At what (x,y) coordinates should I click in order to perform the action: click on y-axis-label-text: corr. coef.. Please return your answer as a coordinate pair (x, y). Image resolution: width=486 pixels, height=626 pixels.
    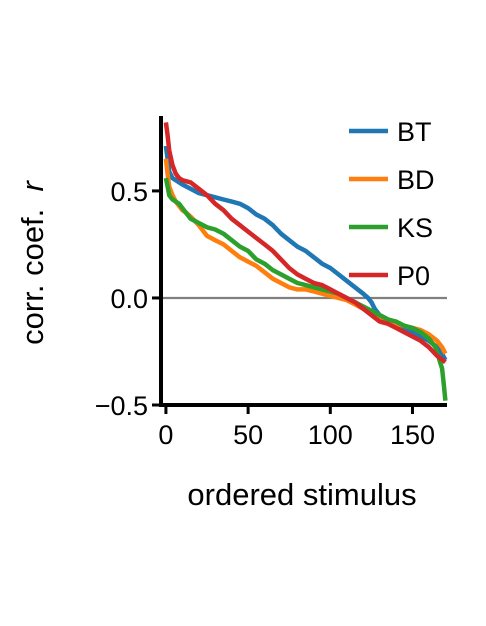
    Looking at the image, I should click on (32, 277).